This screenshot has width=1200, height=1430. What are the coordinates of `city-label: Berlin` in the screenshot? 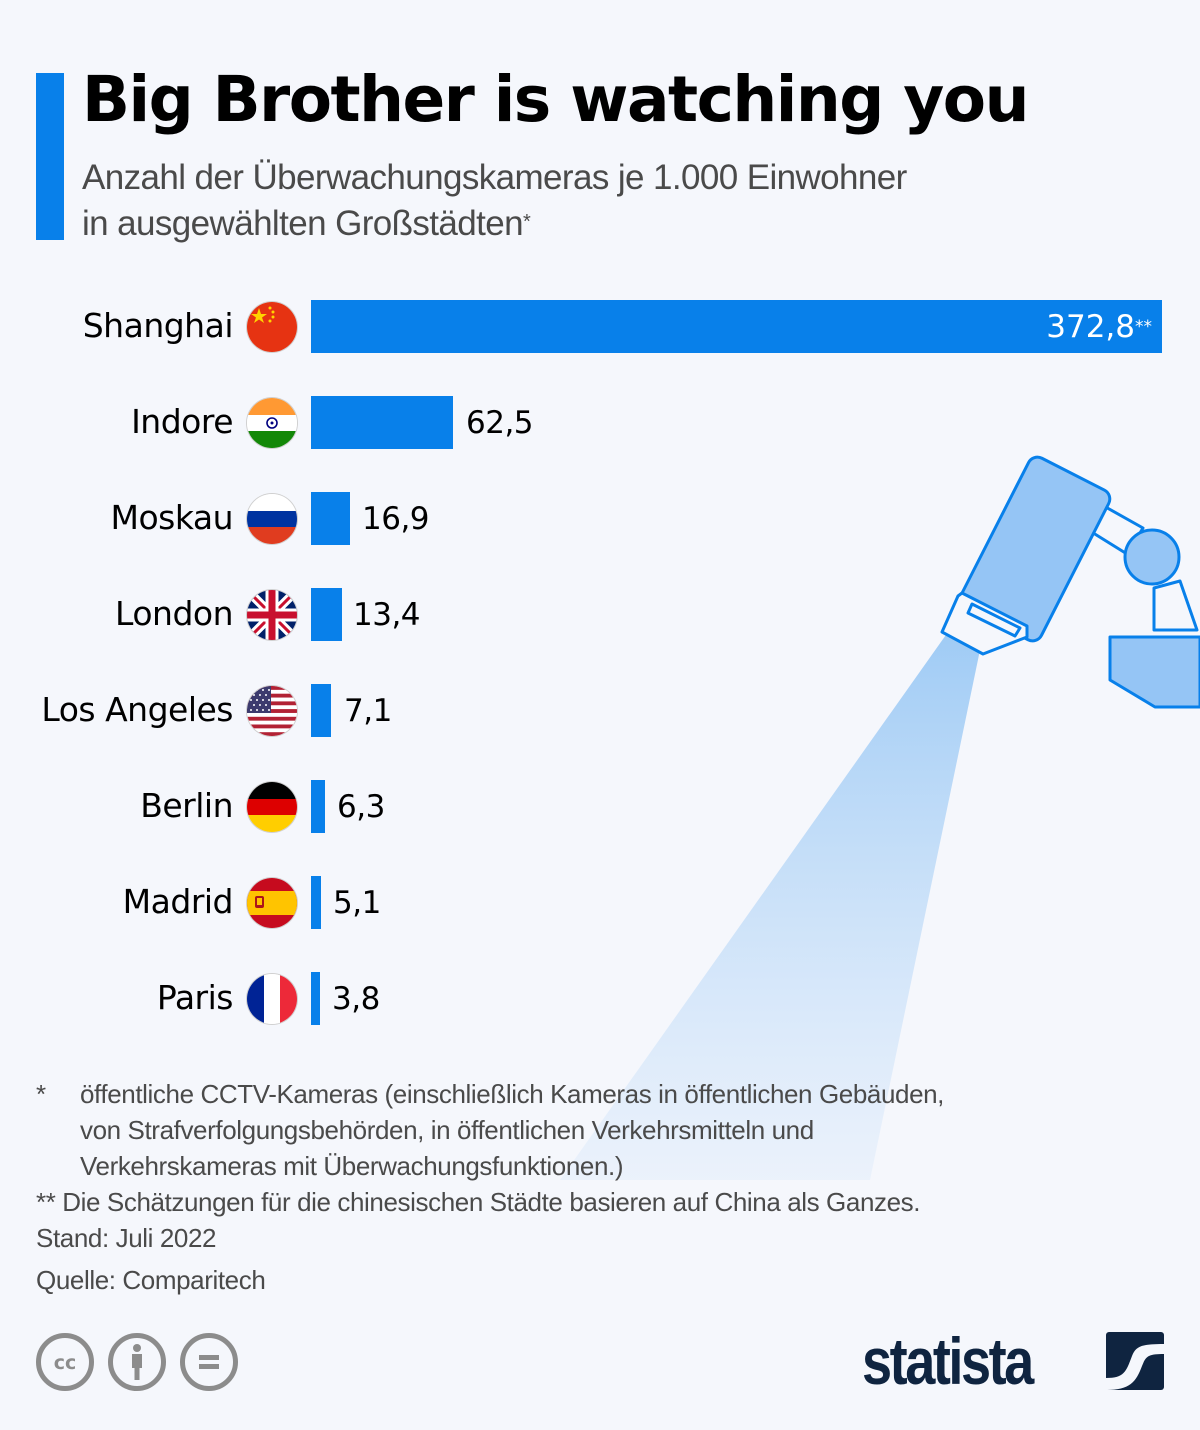 It's located at (186, 805).